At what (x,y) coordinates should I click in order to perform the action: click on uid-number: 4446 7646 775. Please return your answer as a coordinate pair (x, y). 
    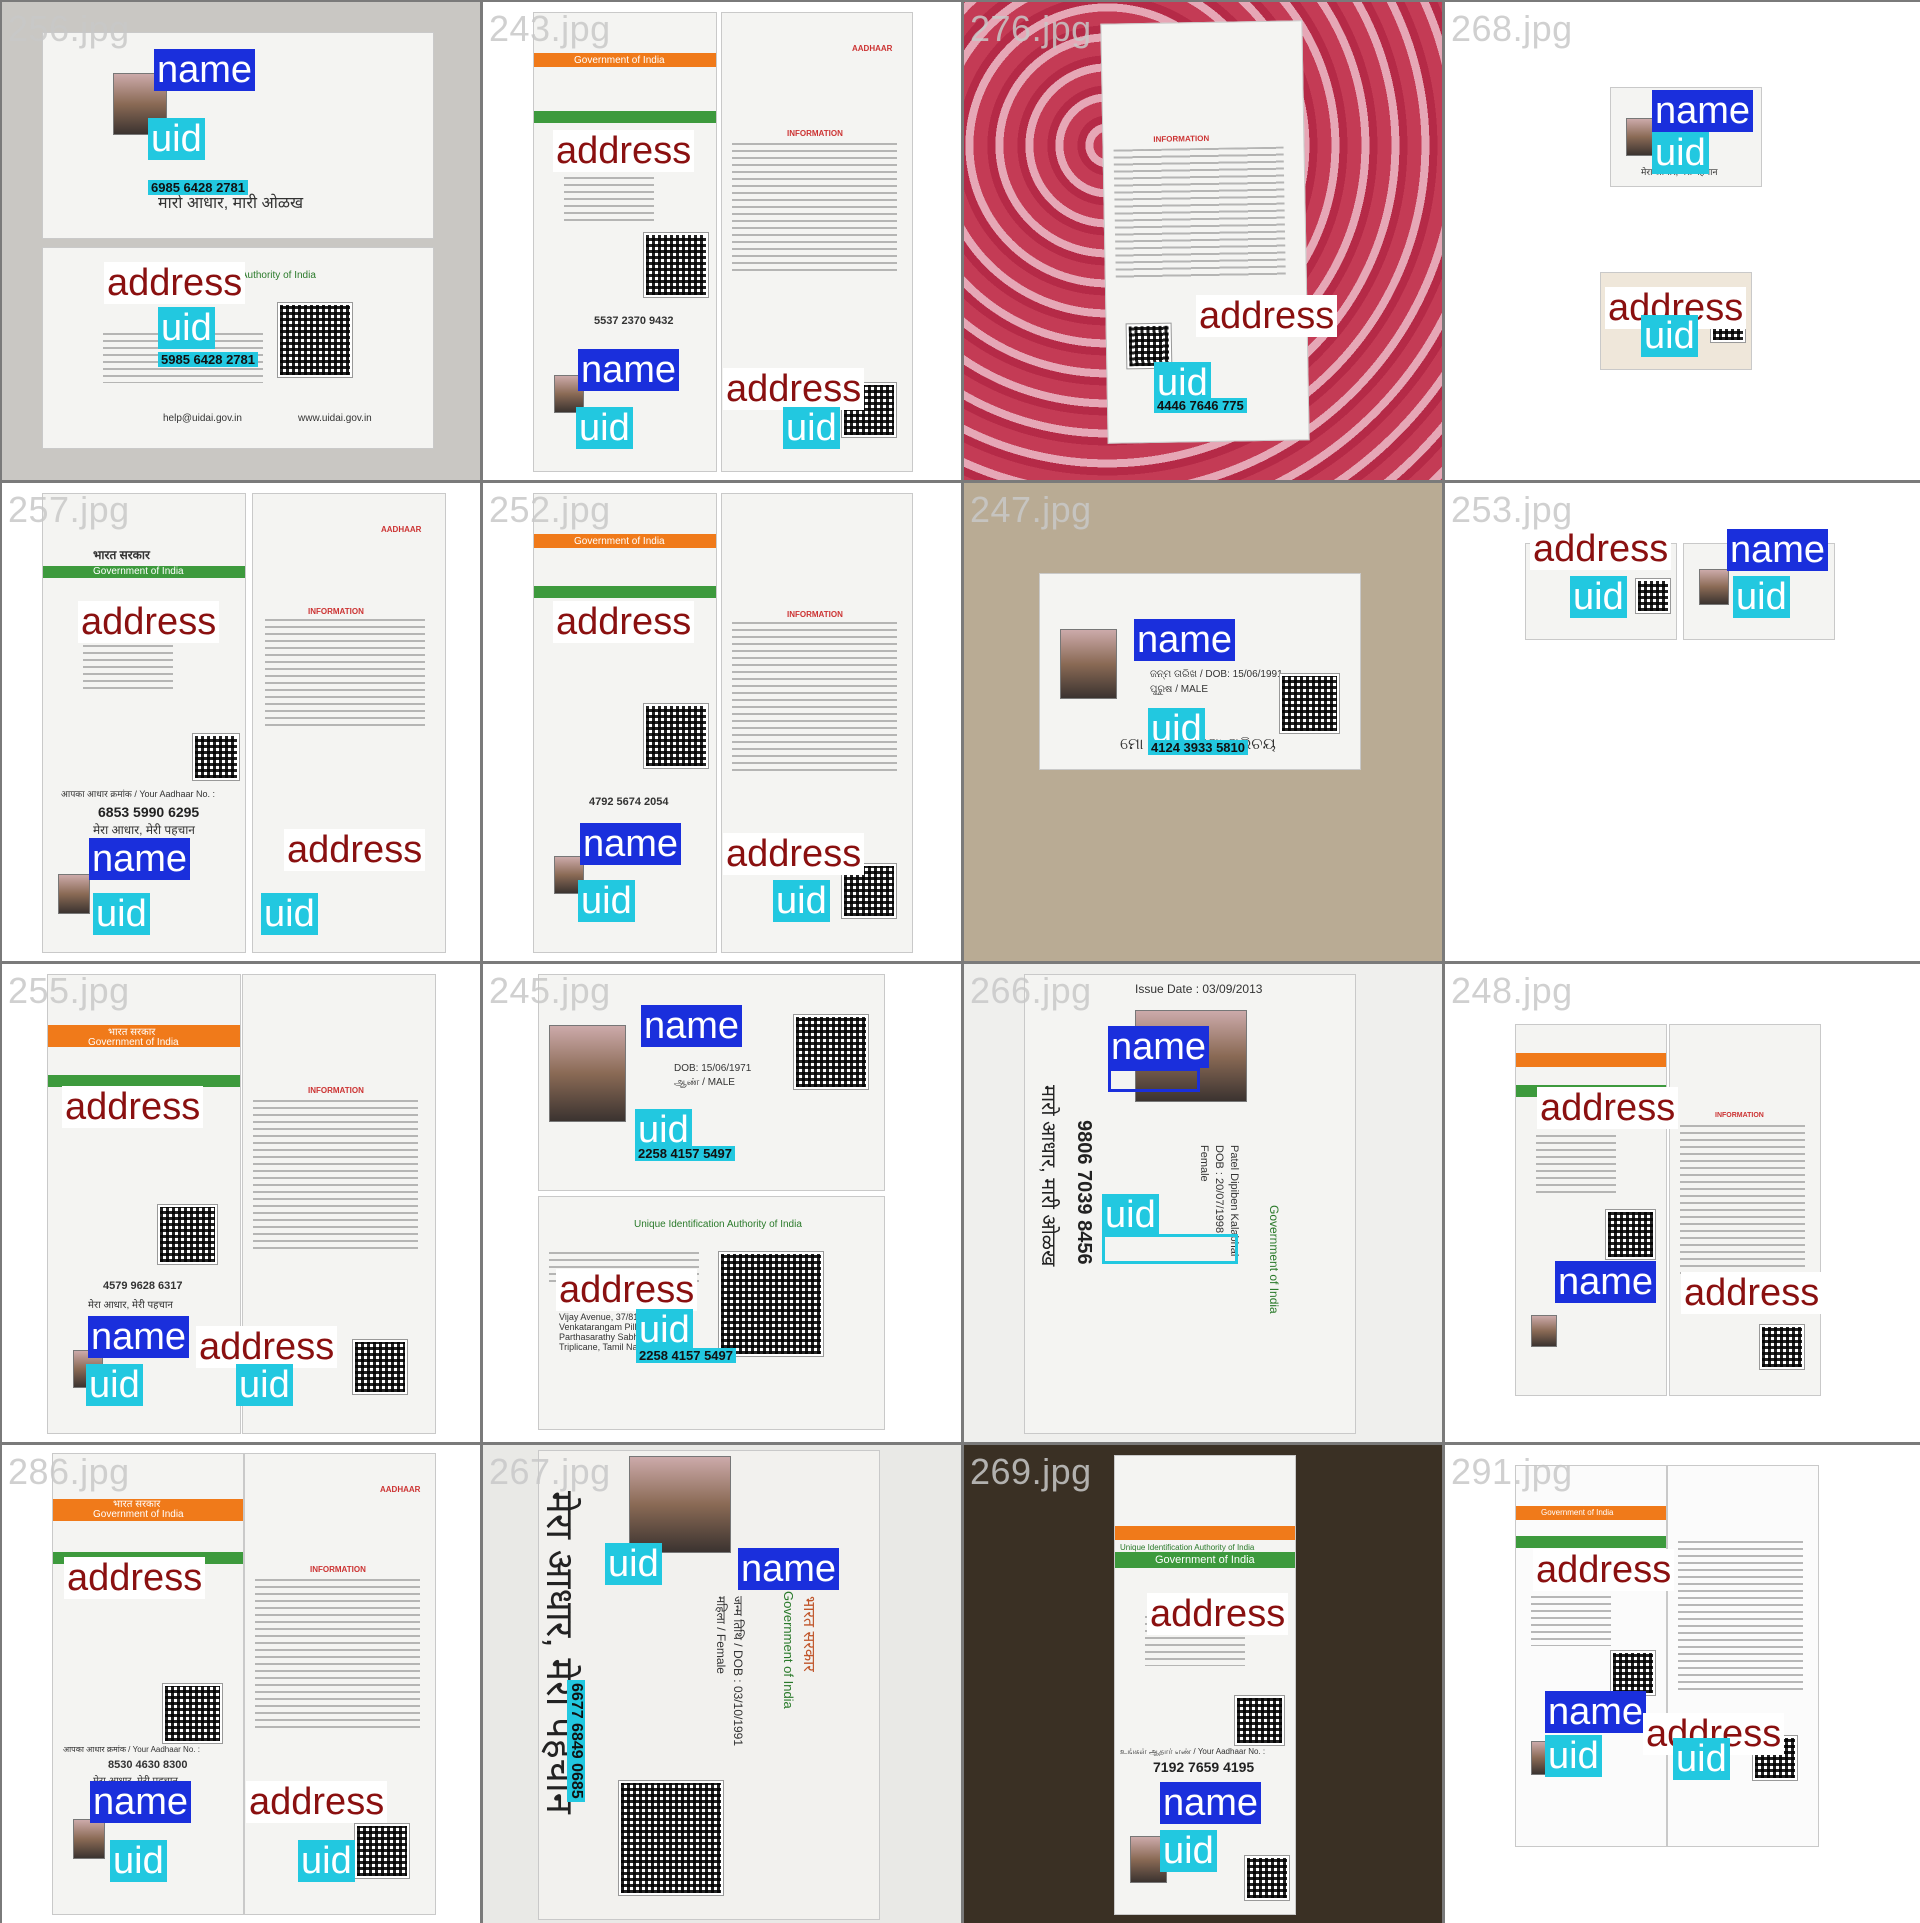
    Looking at the image, I should click on (1200, 405).